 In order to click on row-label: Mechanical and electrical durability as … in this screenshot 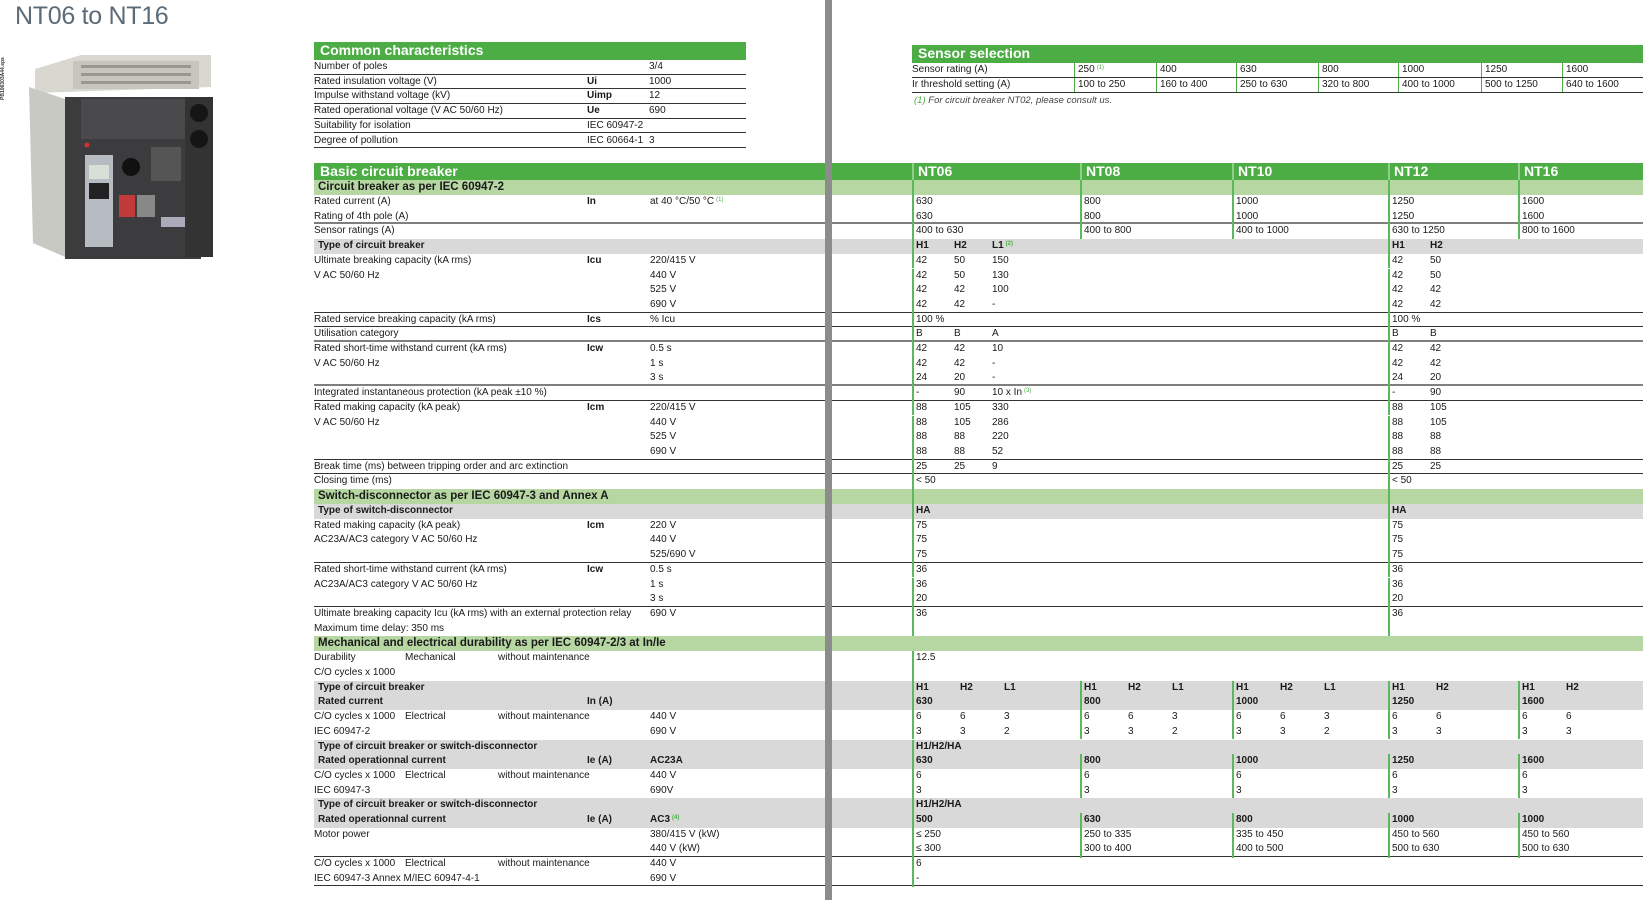, I will do `click(492, 643)`.